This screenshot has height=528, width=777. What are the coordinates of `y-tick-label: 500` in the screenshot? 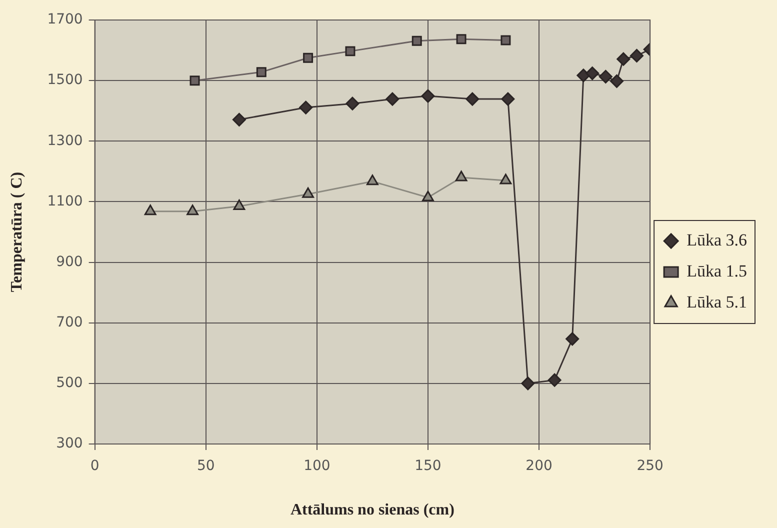 It's located at (69, 383).